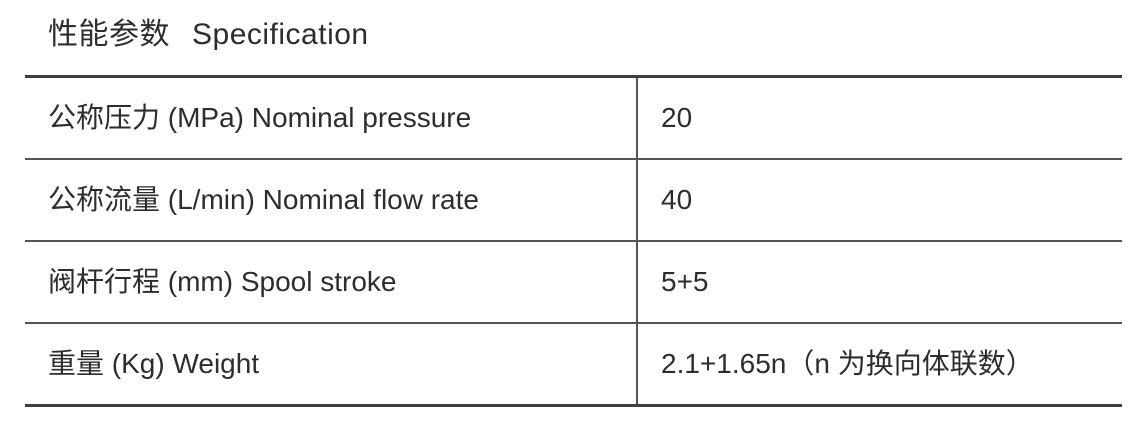 Image resolution: width=1144 pixels, height=427 pixels. Describe the element at coordinates (685, 281) in the screenshot. I see `spec-value-spool-stroke: 5+5` at that location.